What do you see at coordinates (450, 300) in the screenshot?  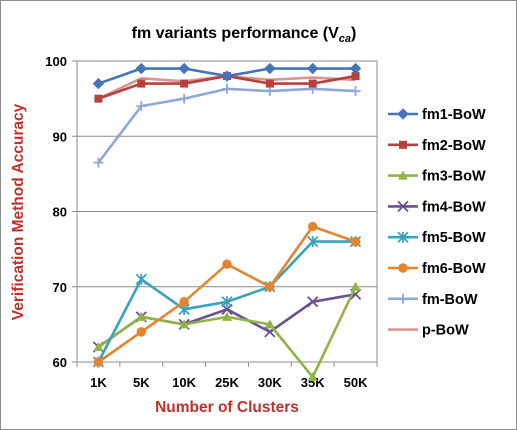 I see `legend-label: fm-BoW` at bounding box center [450, 300].